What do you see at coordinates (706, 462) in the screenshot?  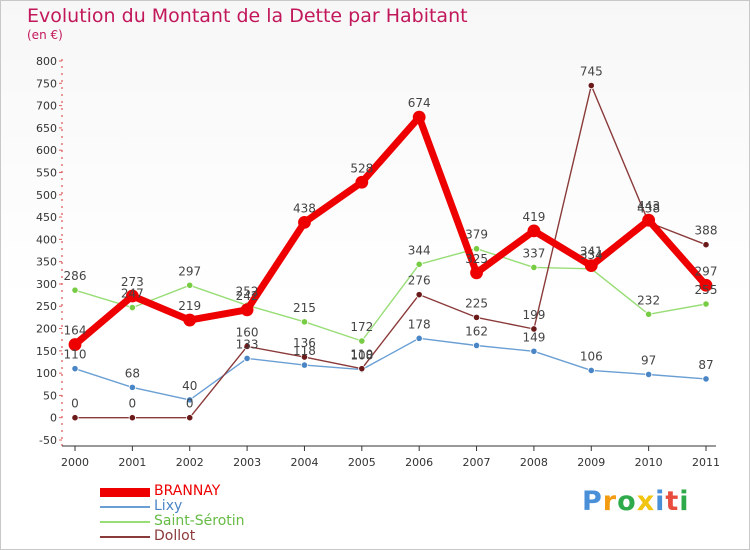 I see `x-tick-label: 2011` at bounding box center [706, 462].